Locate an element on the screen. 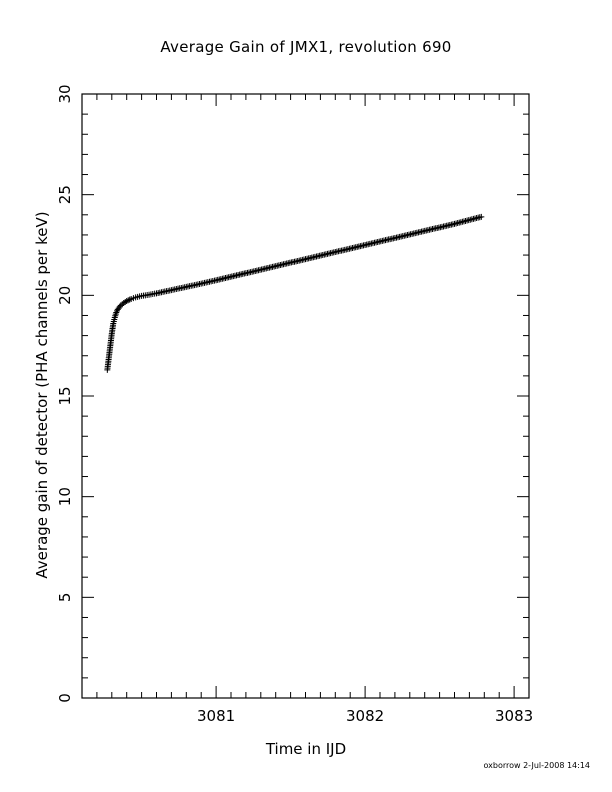 The image size is (612, 792). chart-title: Average Gain of JMX1, revolution 690 is located at coordinates (306, 47).